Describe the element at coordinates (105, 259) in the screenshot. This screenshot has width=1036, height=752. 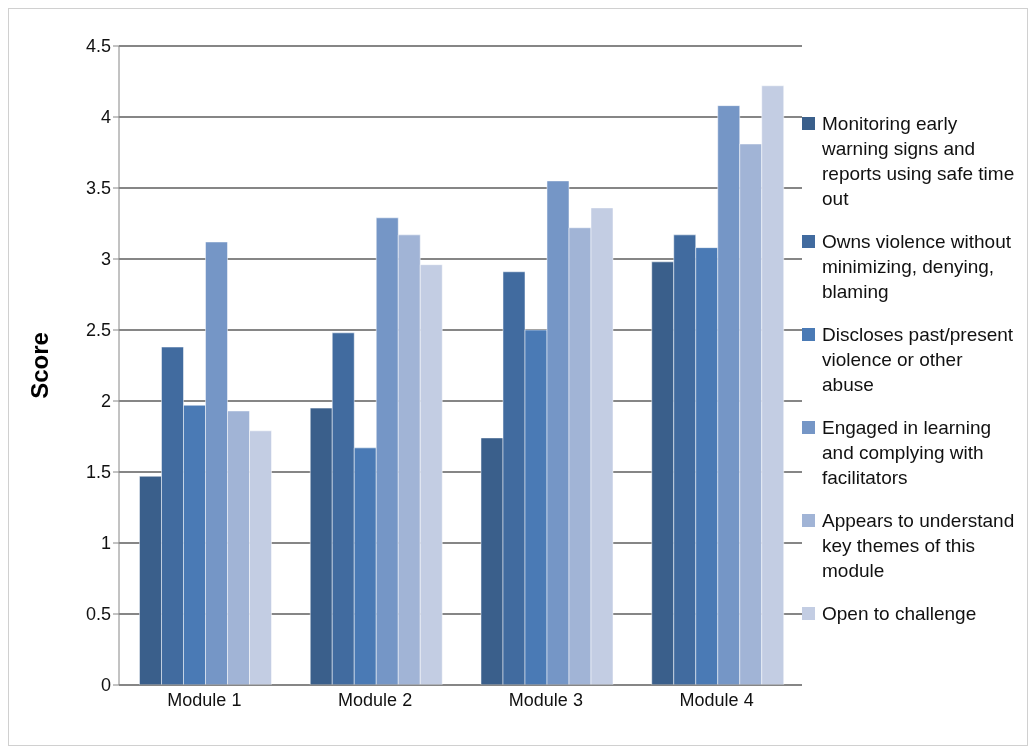
I see `y-tick-label: 3` at that location.